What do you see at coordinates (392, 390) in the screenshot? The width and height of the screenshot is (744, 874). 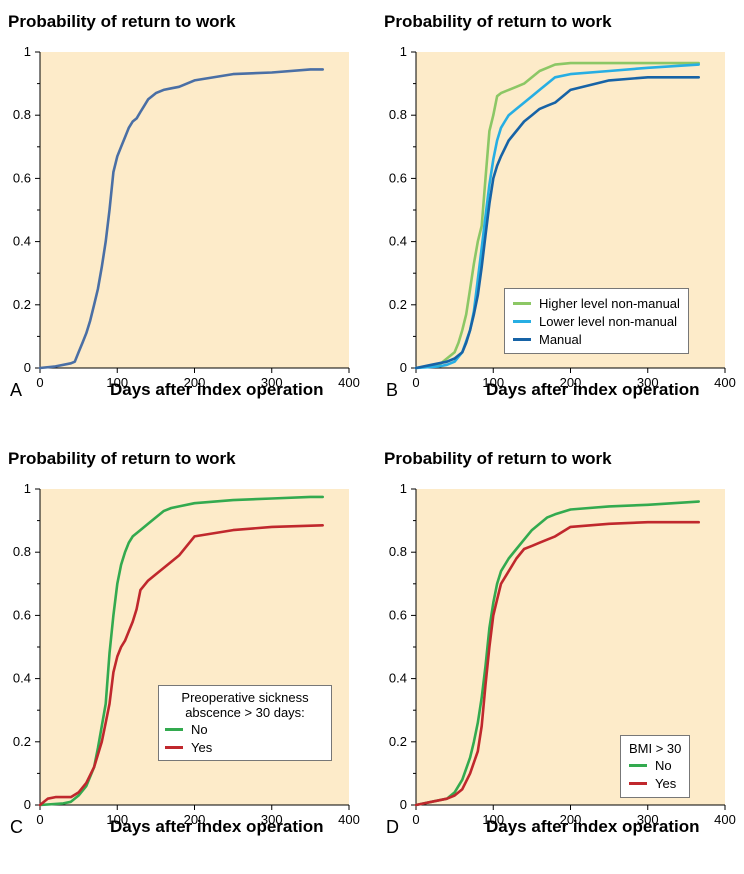 I see `panel-letter: B` at bounding box center [392, 390].